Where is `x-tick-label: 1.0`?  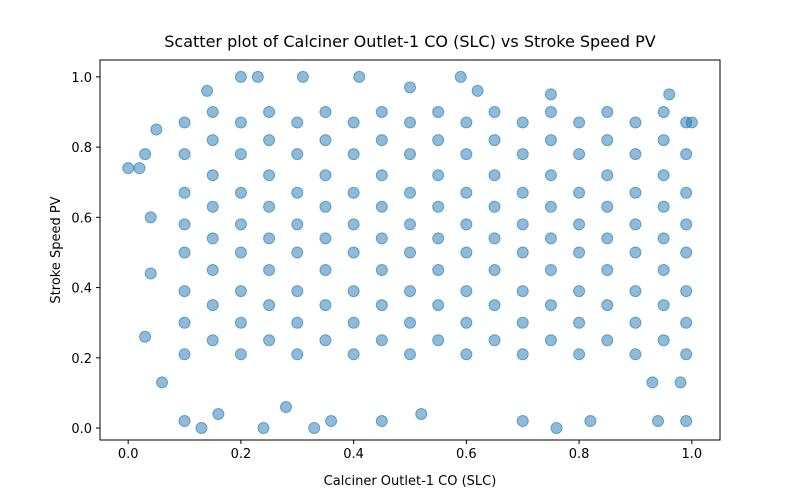 x-tick-label: 1.0 is located at coordinates (691, 454).